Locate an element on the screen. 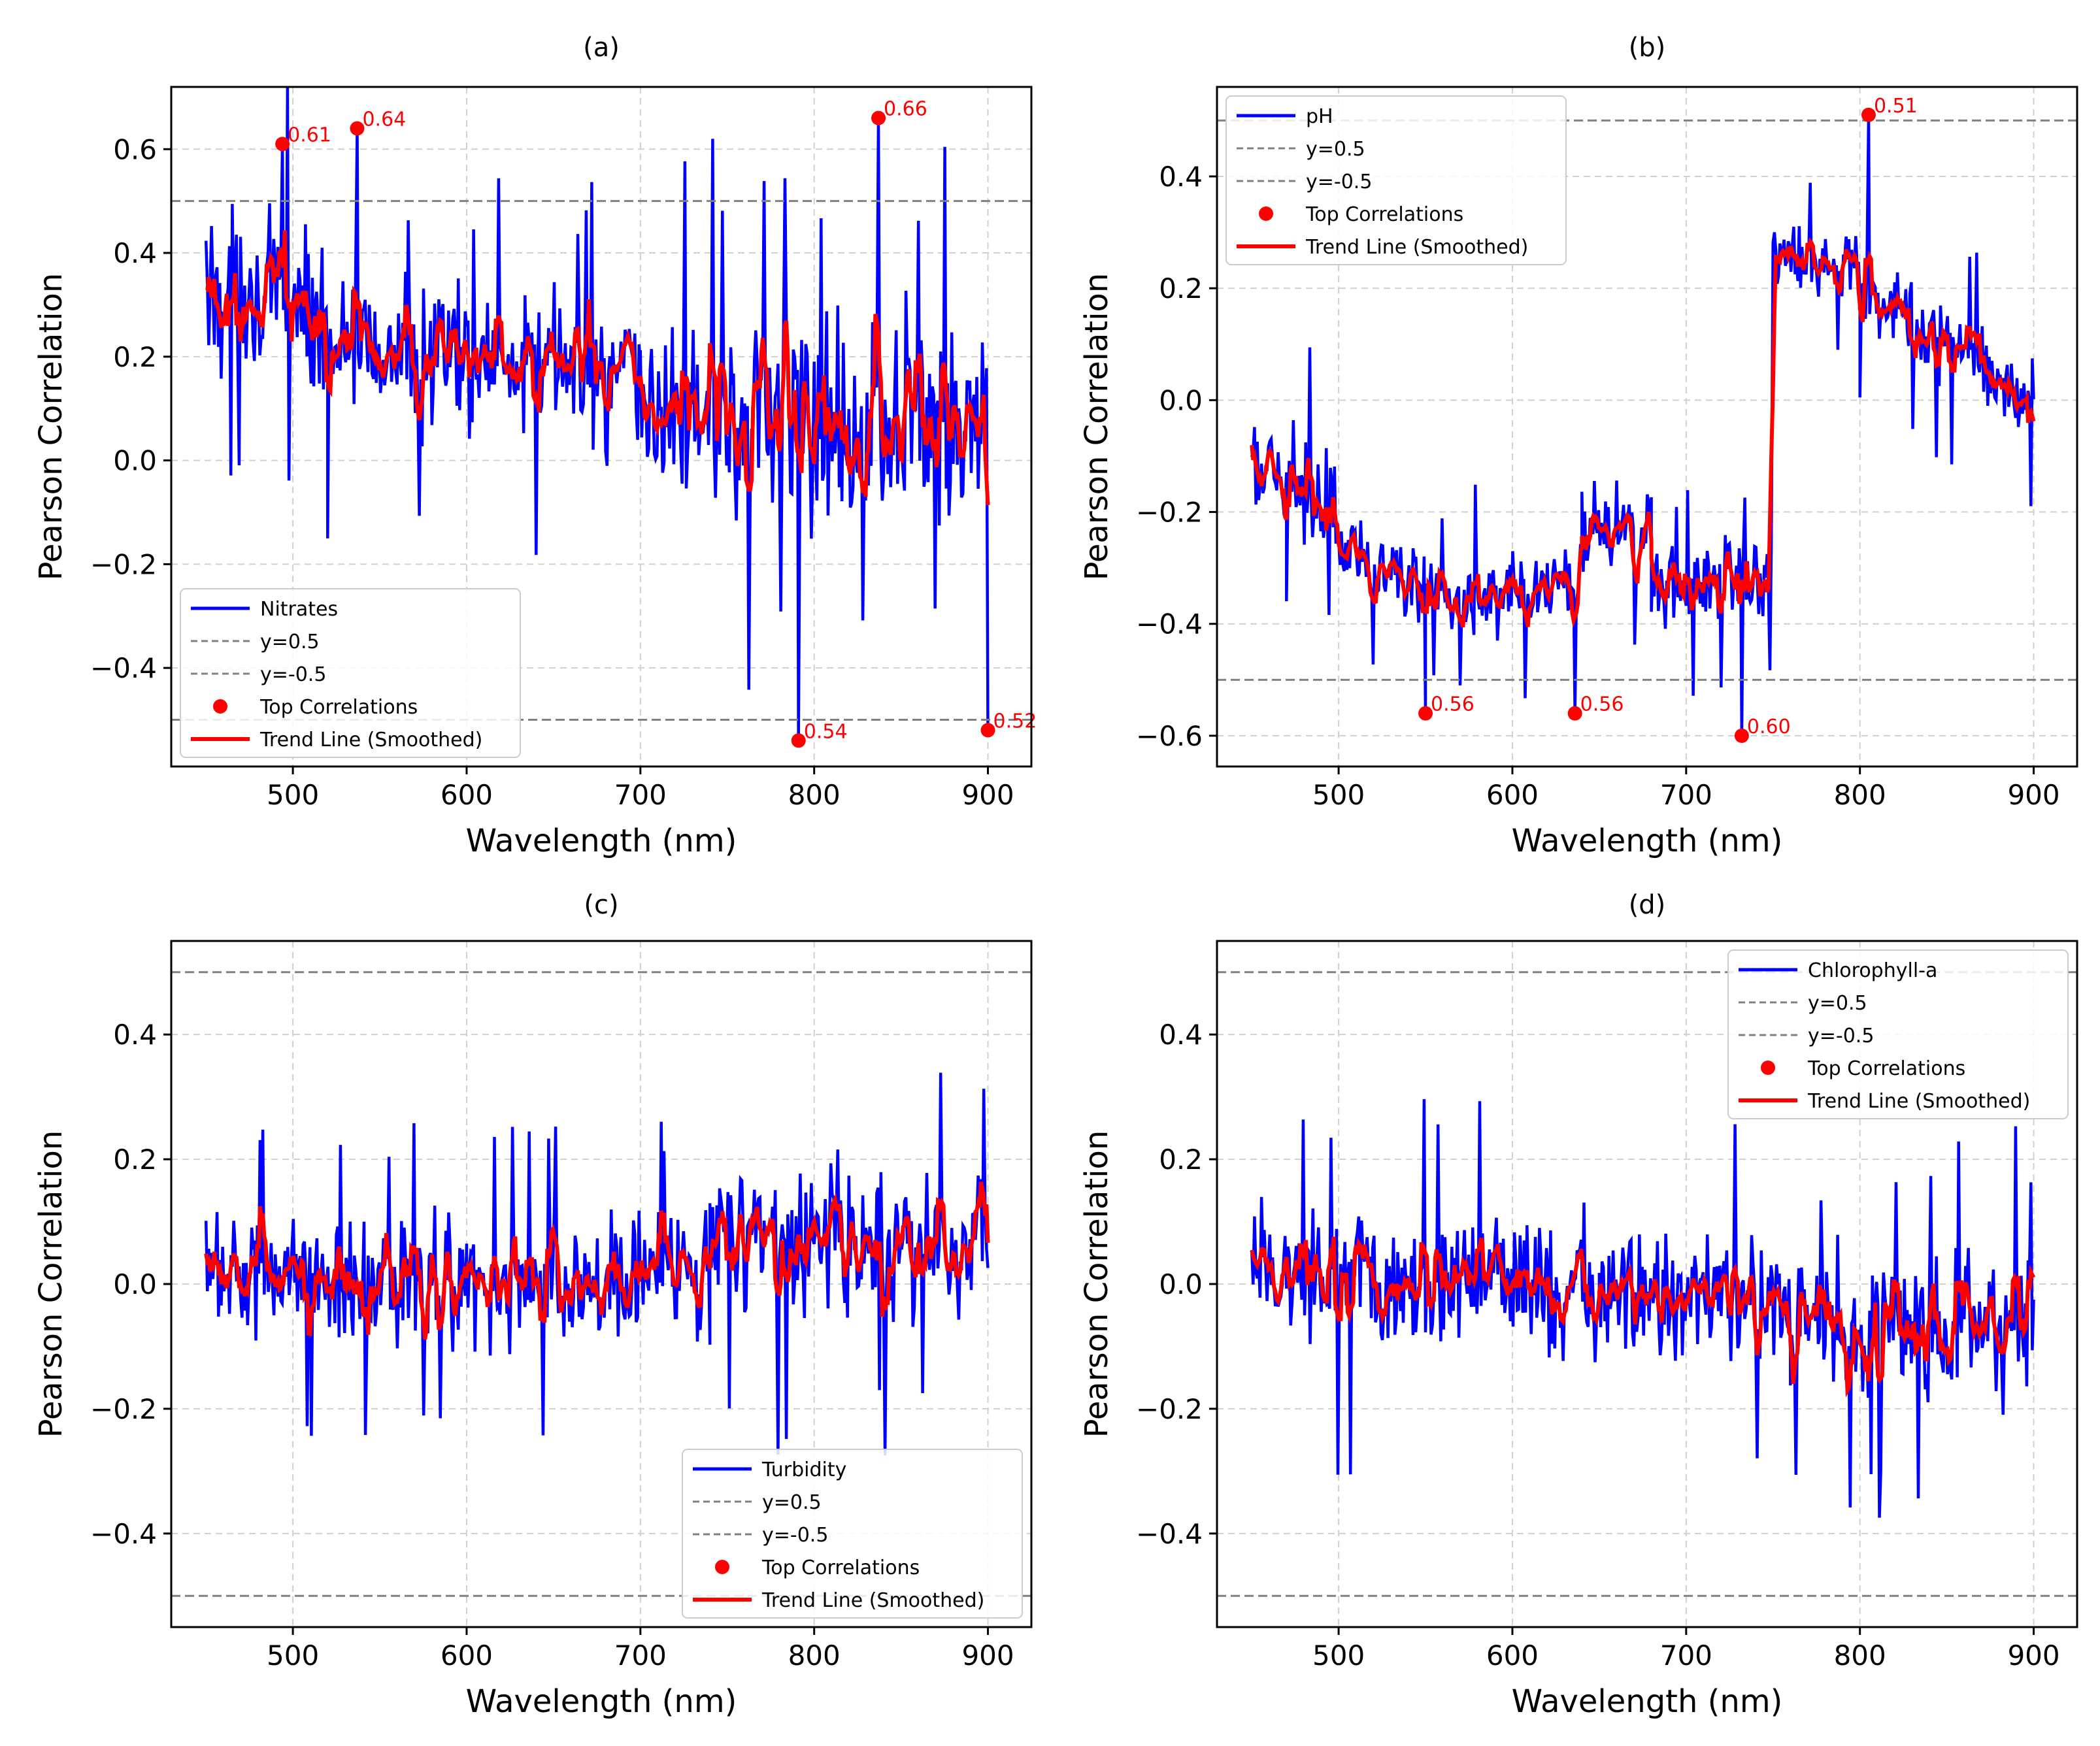 The image size is (2100, 1746). panel-title: (d) is located at coordinates (1648, 905).